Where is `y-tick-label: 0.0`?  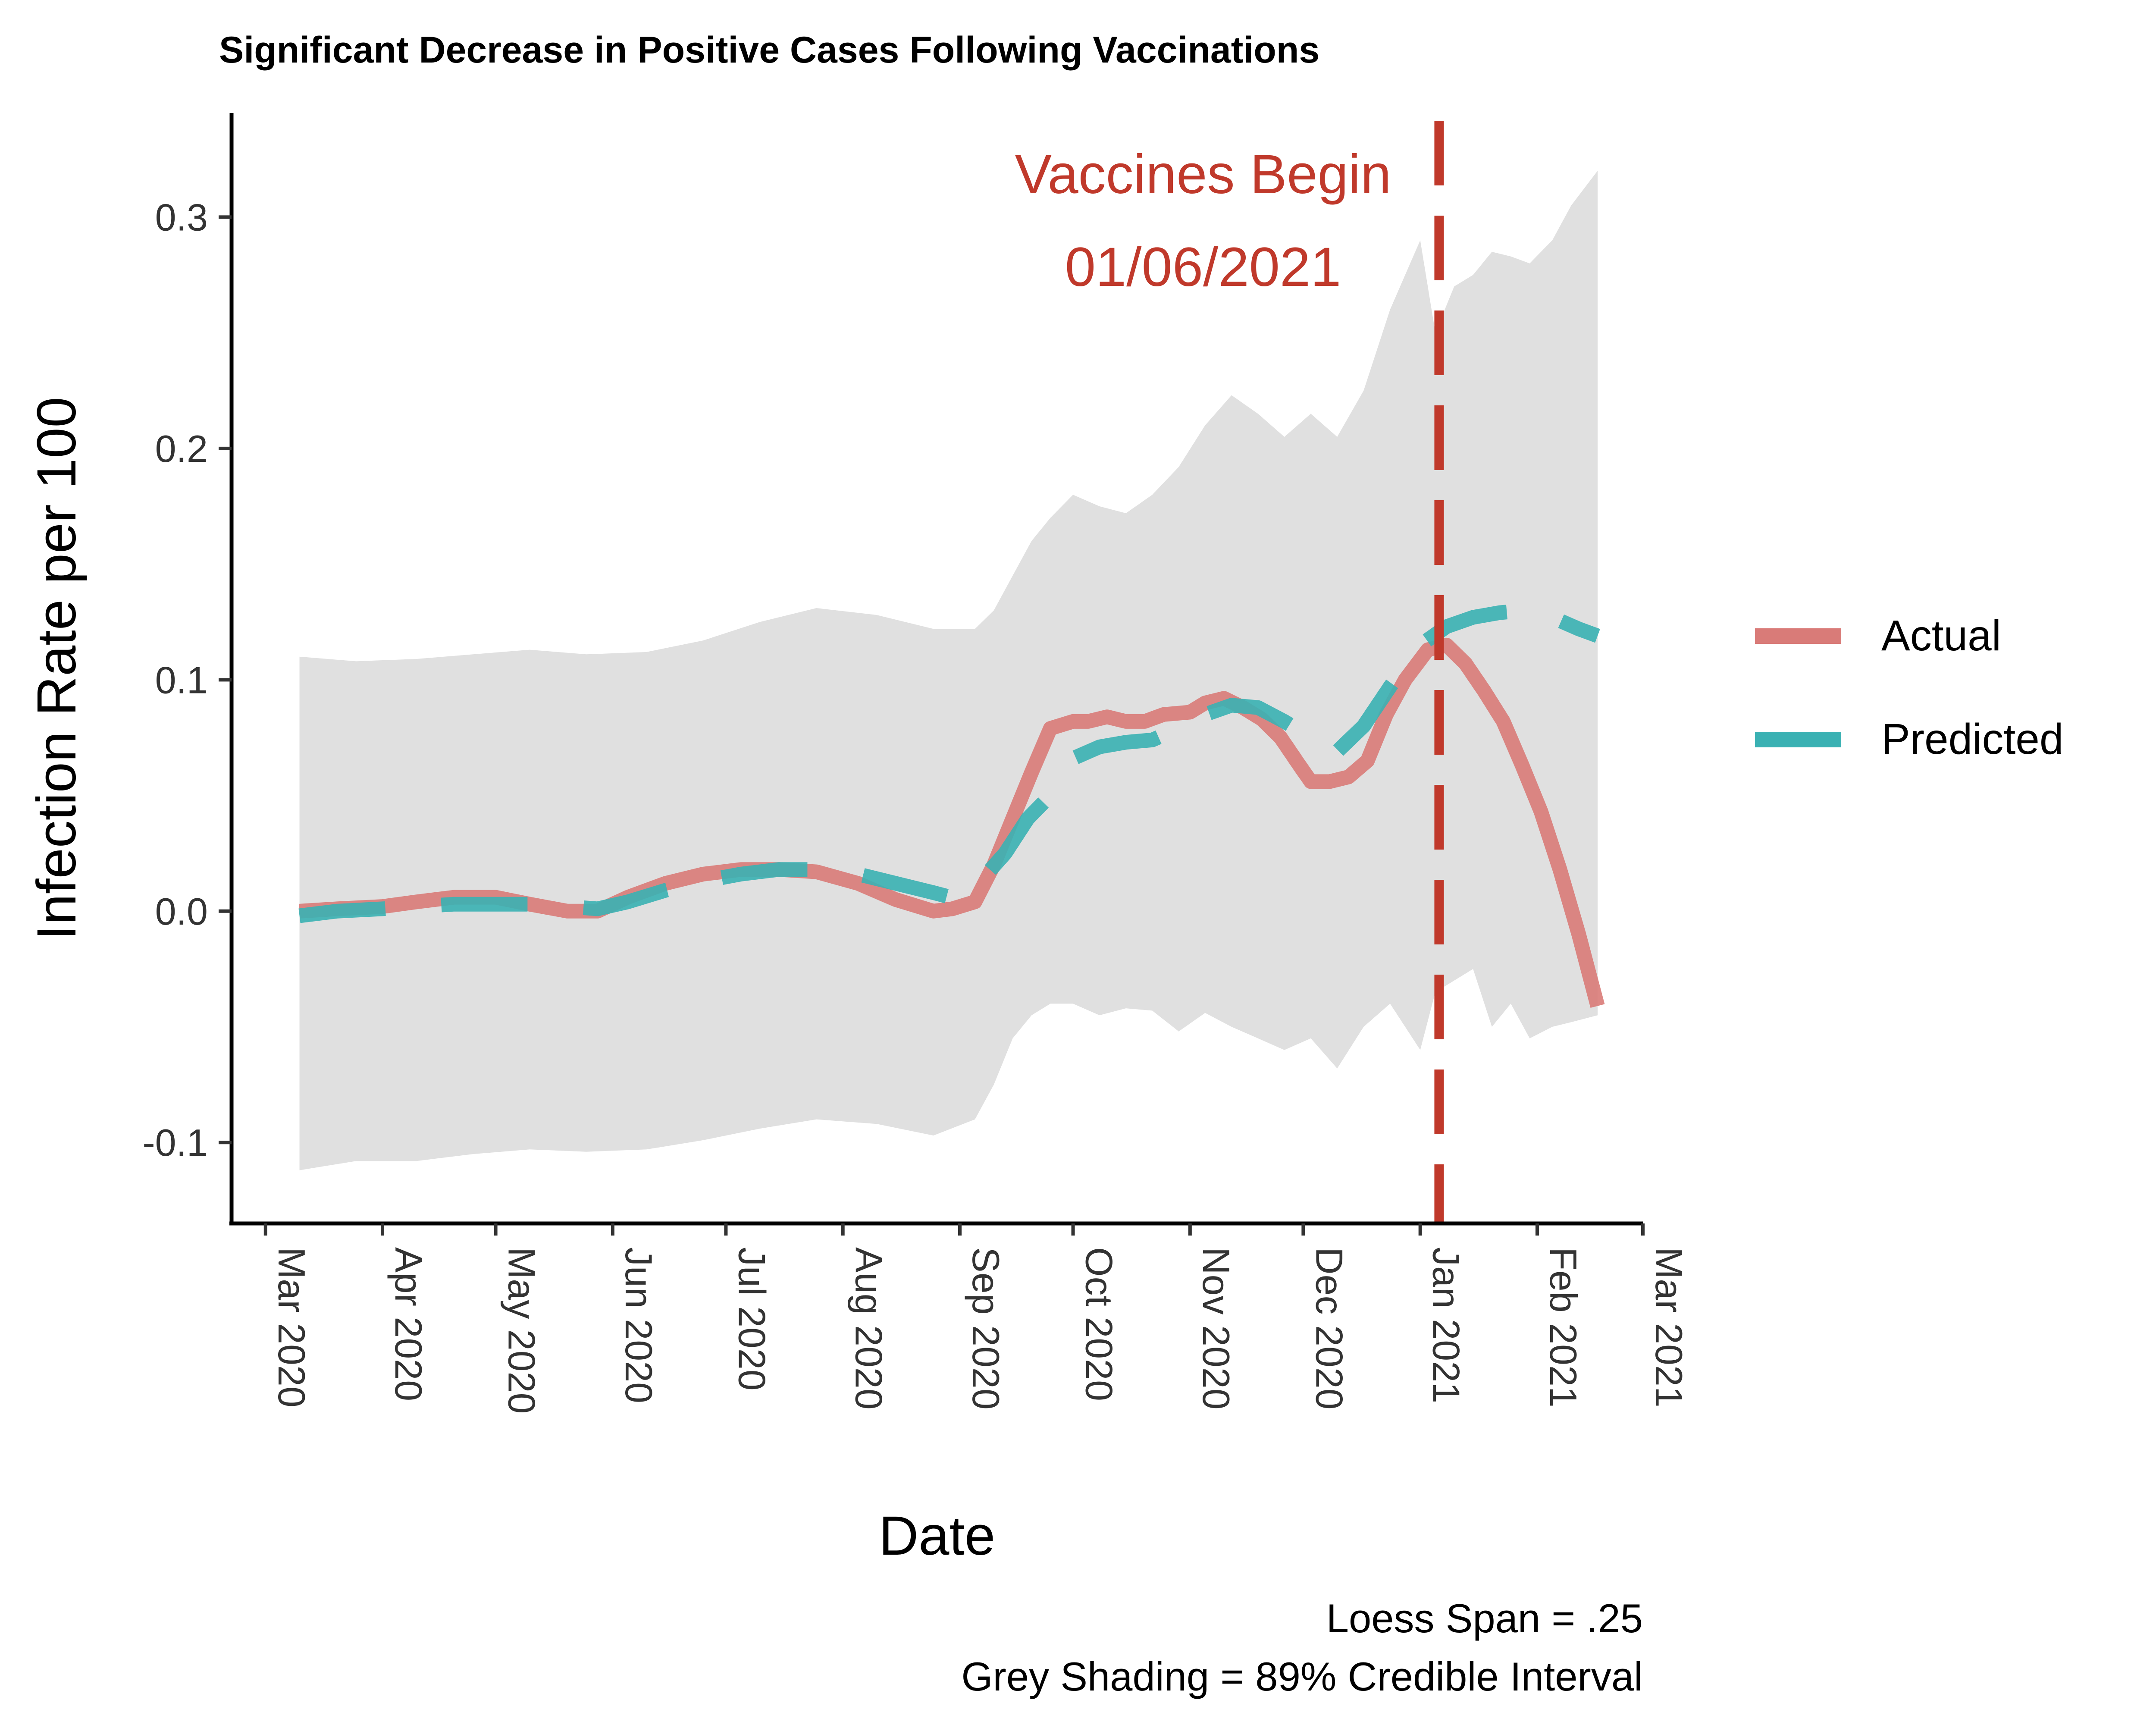 y-tick-label: 0.0 is located at coordinates (181, 911).